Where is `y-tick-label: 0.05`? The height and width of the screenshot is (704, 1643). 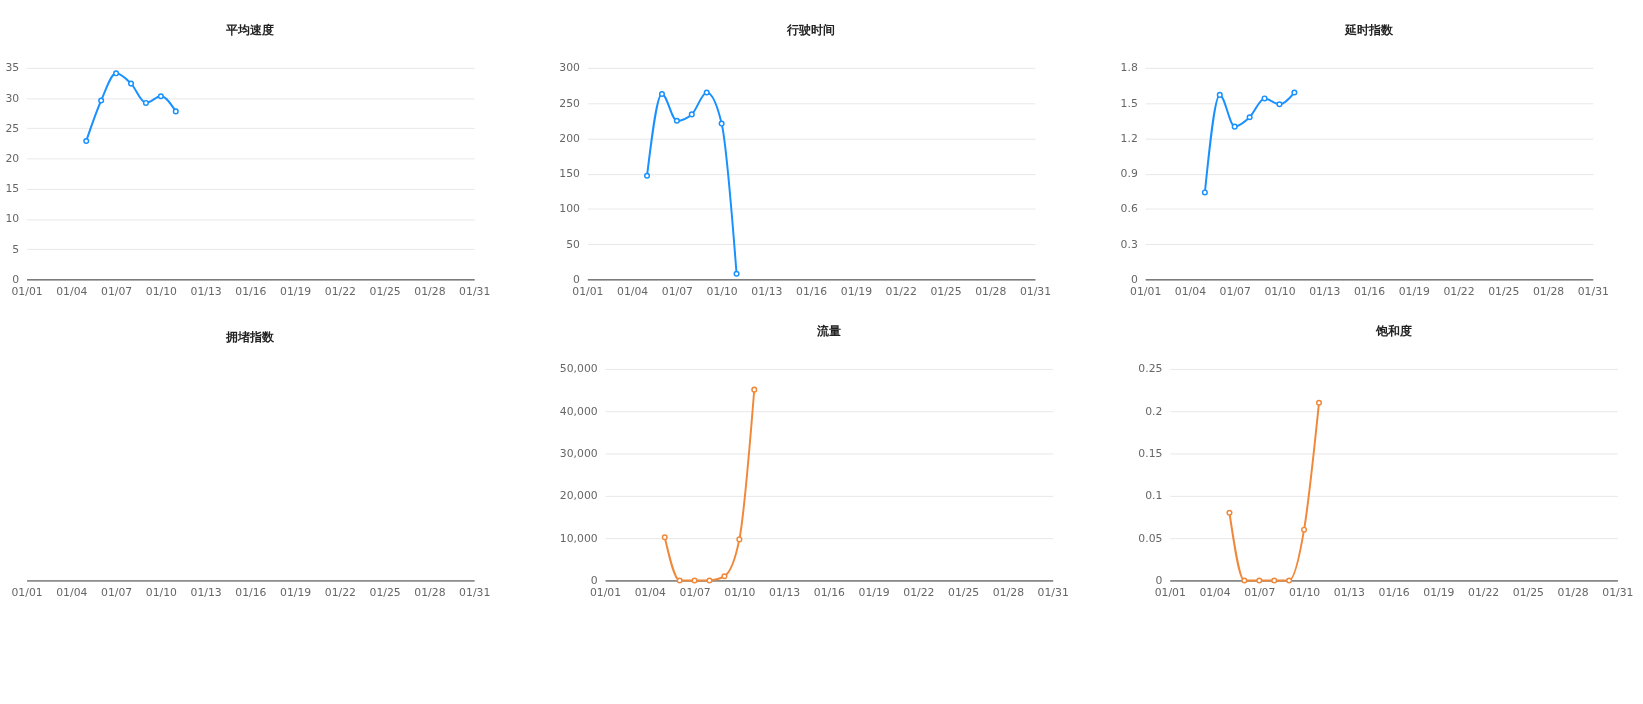
y-tick-label: 0.05 is located at coordinates (1150, 538).